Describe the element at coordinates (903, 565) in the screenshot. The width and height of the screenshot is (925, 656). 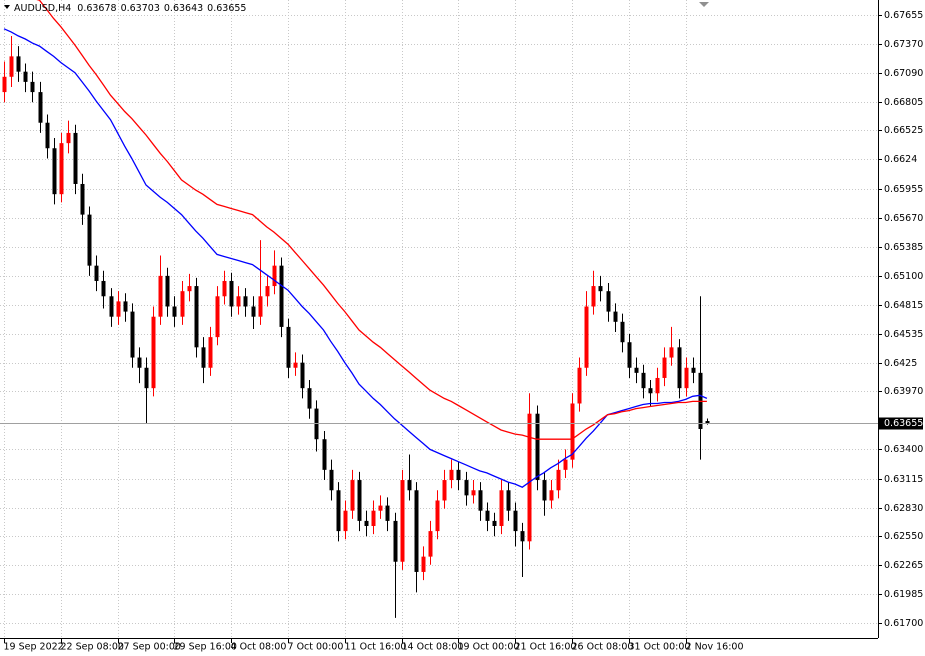
I see `y-tick-label: 0.62265` at that location.